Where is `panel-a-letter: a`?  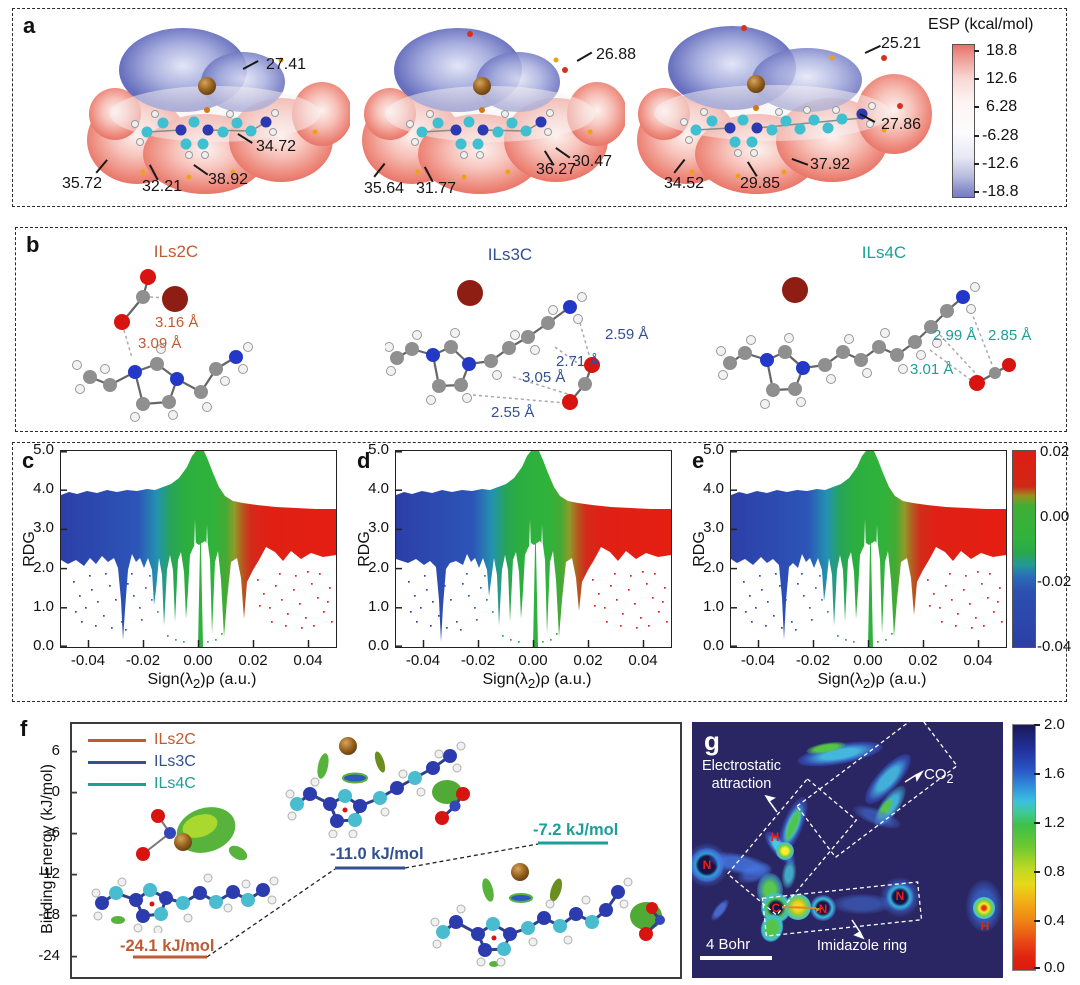
panel-a-letter: a is located at coordinates (29, 25).